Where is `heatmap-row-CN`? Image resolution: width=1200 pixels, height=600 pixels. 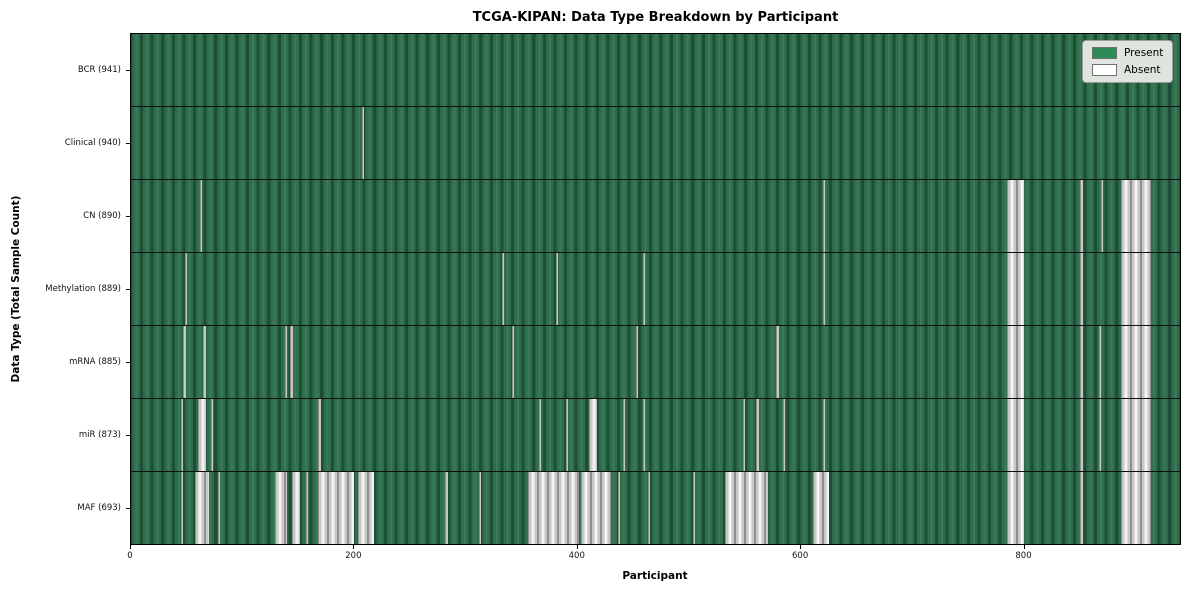 heatmap-row-CN is located at coordinates (655, 216).